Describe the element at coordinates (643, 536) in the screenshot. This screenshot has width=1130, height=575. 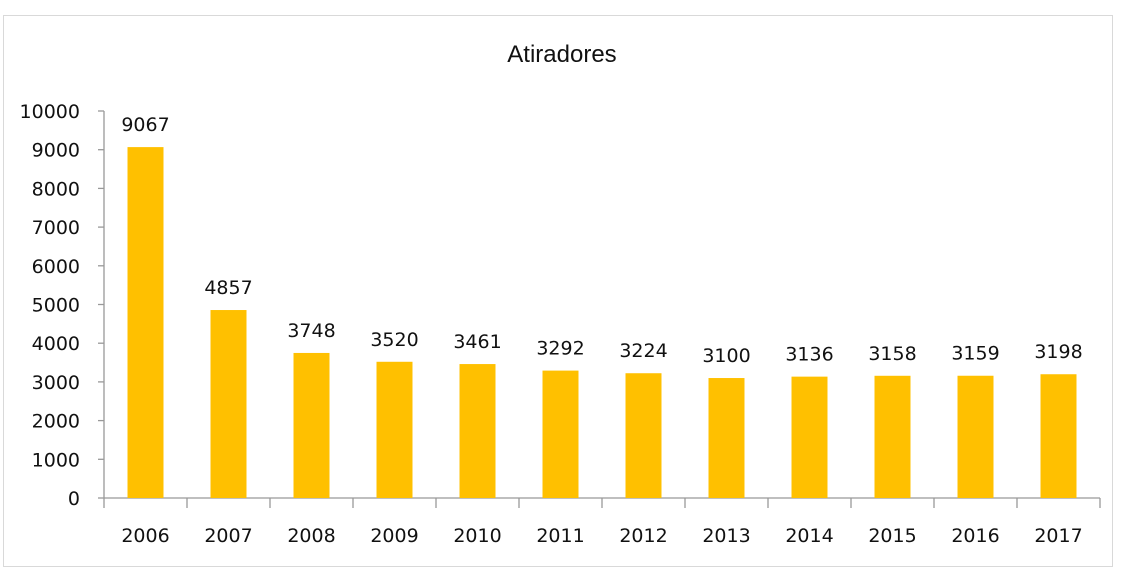
I see `x-tick-label: 2012` at that location.